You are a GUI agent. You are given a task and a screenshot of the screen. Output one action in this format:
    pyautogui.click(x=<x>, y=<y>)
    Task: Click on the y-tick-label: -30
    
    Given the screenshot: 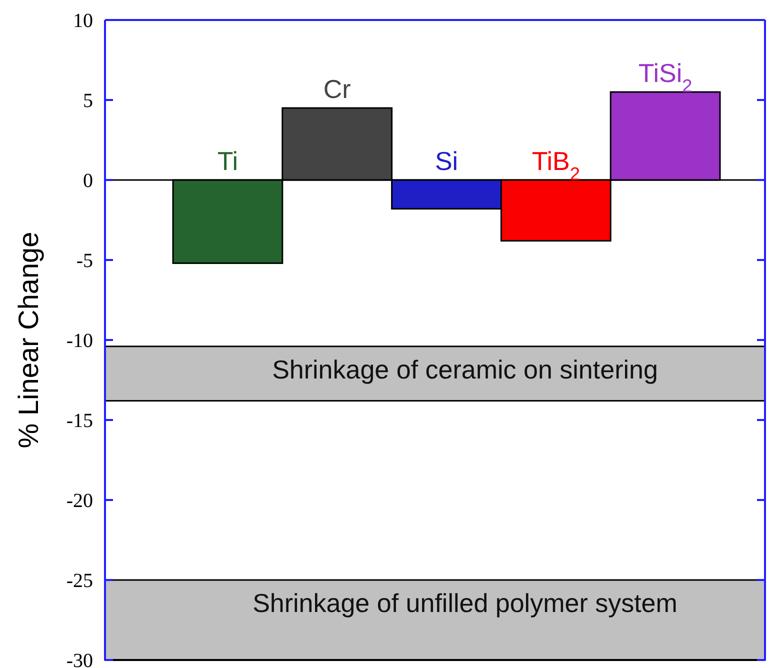 What is the action you would take?
    pyautogui.click(x=79, y=659)
    